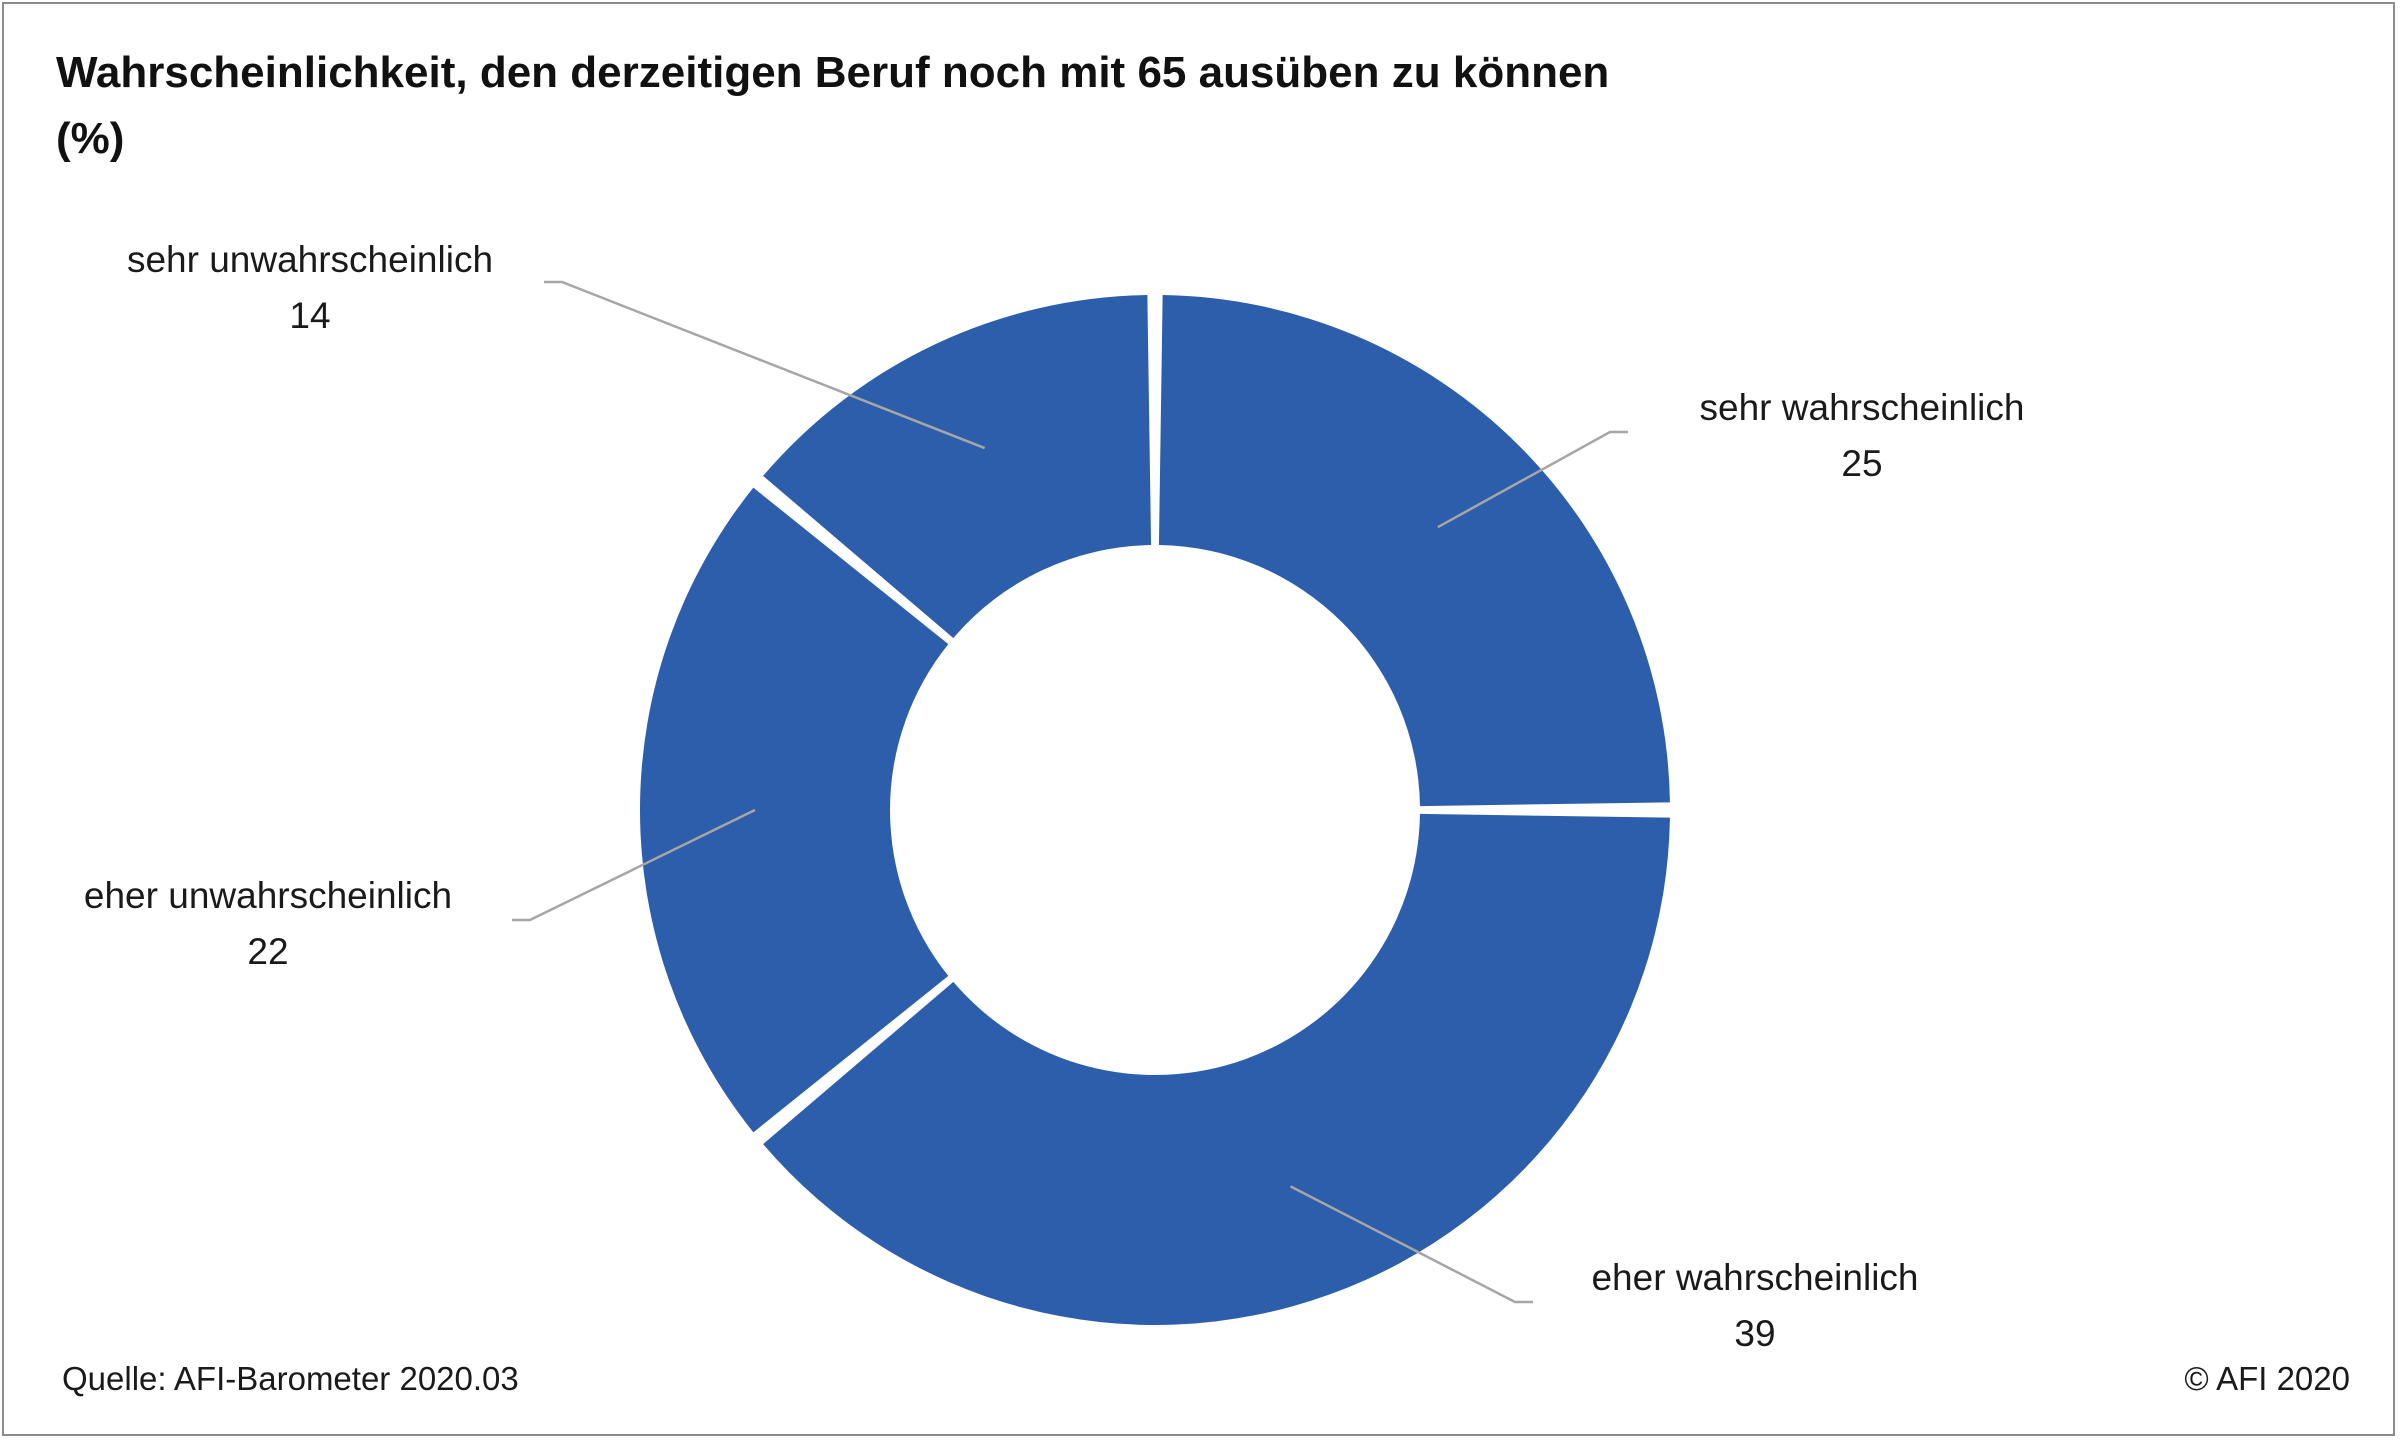  What do you see at coordinates (1754, 1277) in the screenshot?
I see `slice-label-2: eher wahrscheinlich` at bounding box center [1754, 1277].